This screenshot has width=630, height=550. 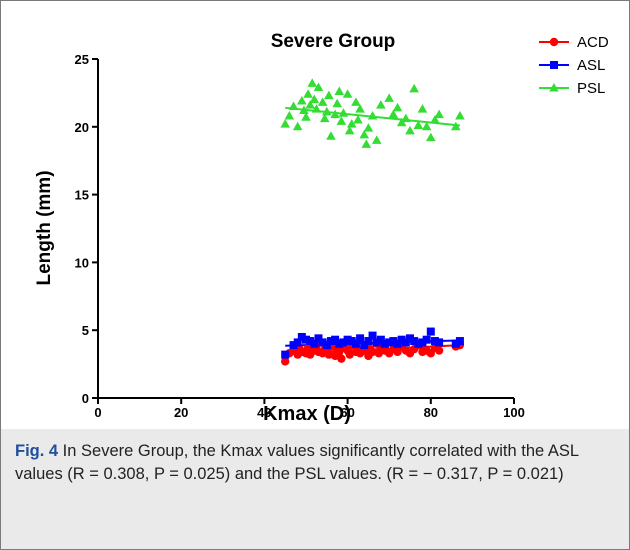 What do you see at coordinates (82, 59) in the screenshot?
I see `y-tick-label: 25` at bounding box center [82, 59].